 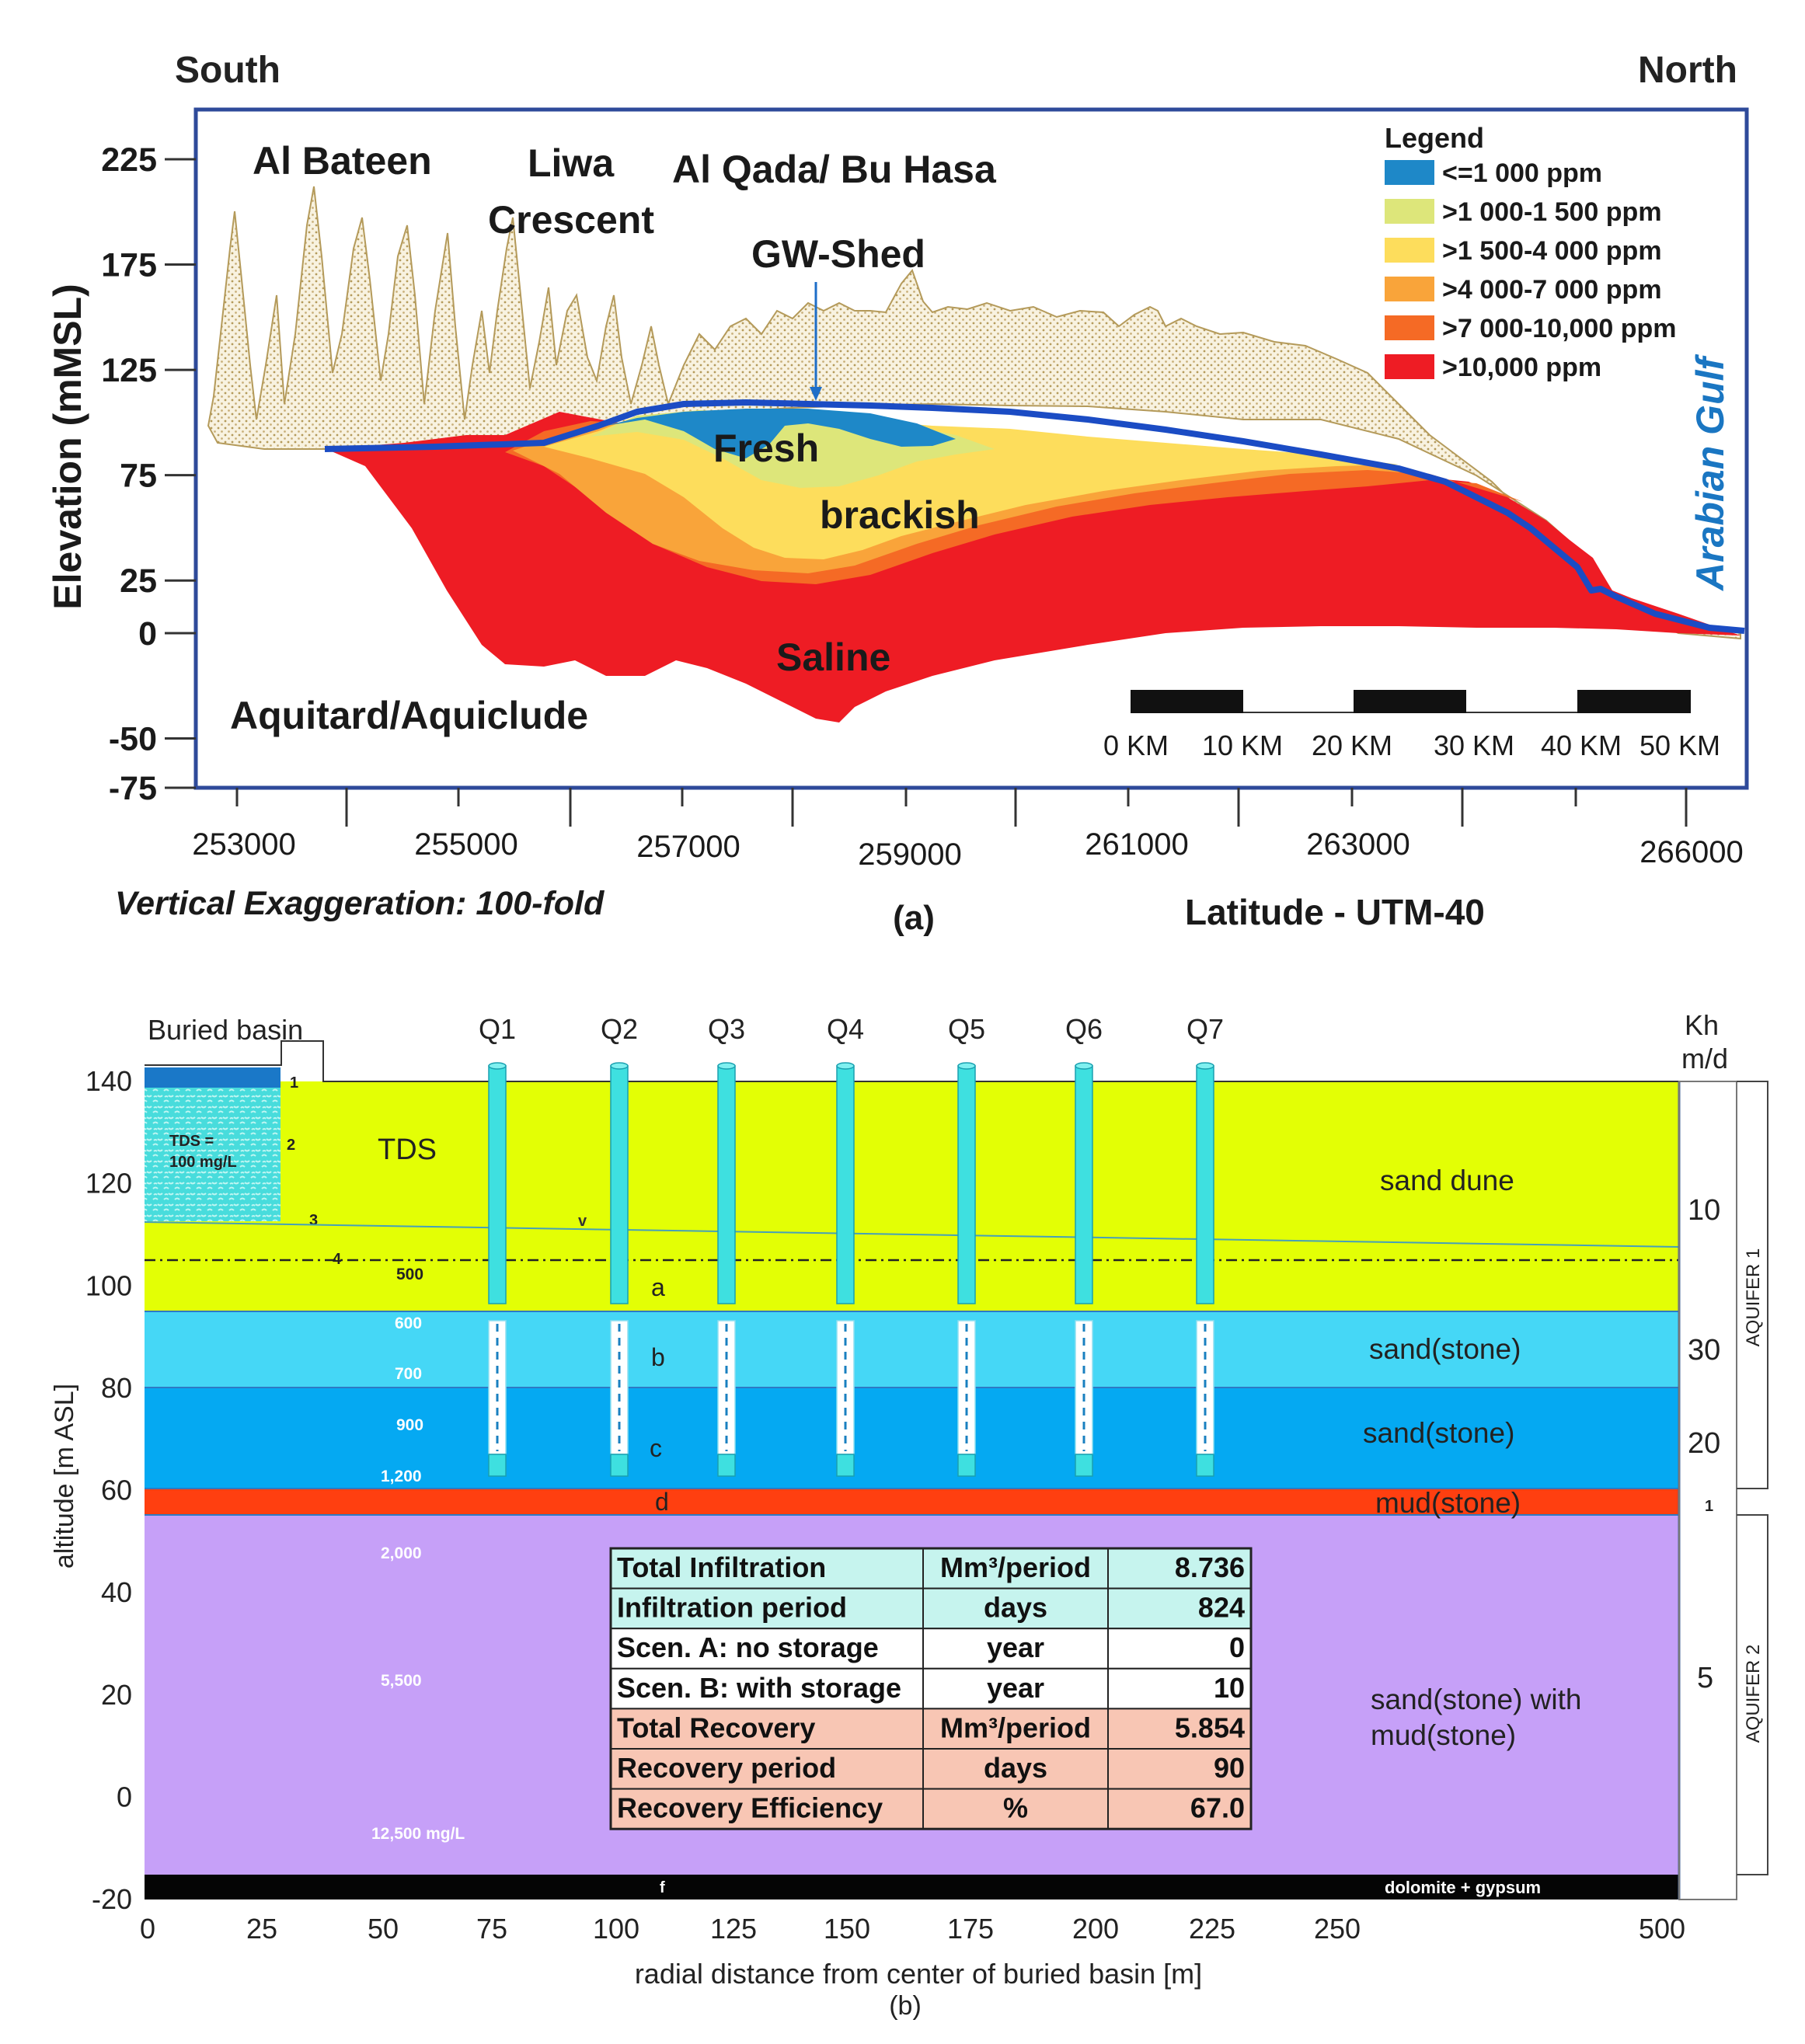 What do you see at coordinates (360, 903) in the screenshot?
I see `vertical-exaggeration: Vertical Exaggeration: 100-fold` at bounding box center [360, 903].